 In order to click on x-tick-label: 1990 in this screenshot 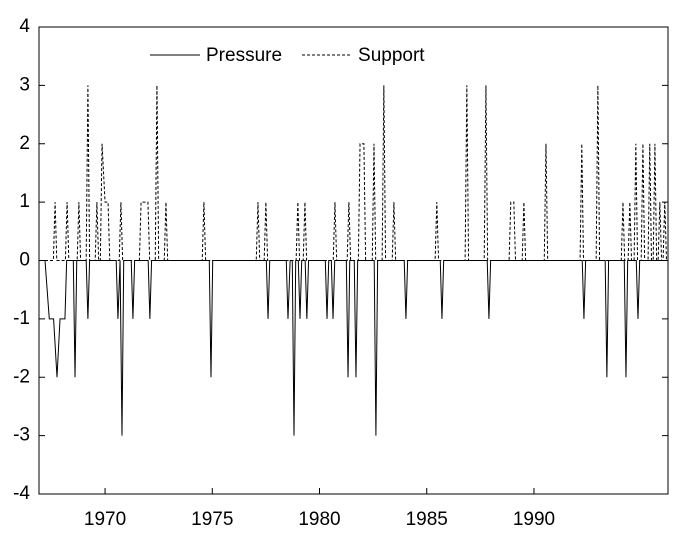, I will do `click(534, 519)`.